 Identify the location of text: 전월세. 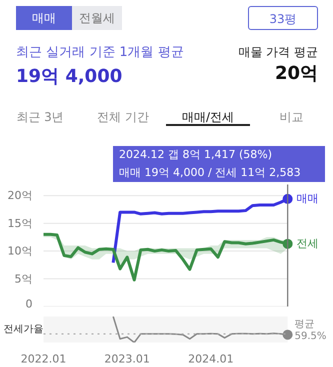
(97, 18).